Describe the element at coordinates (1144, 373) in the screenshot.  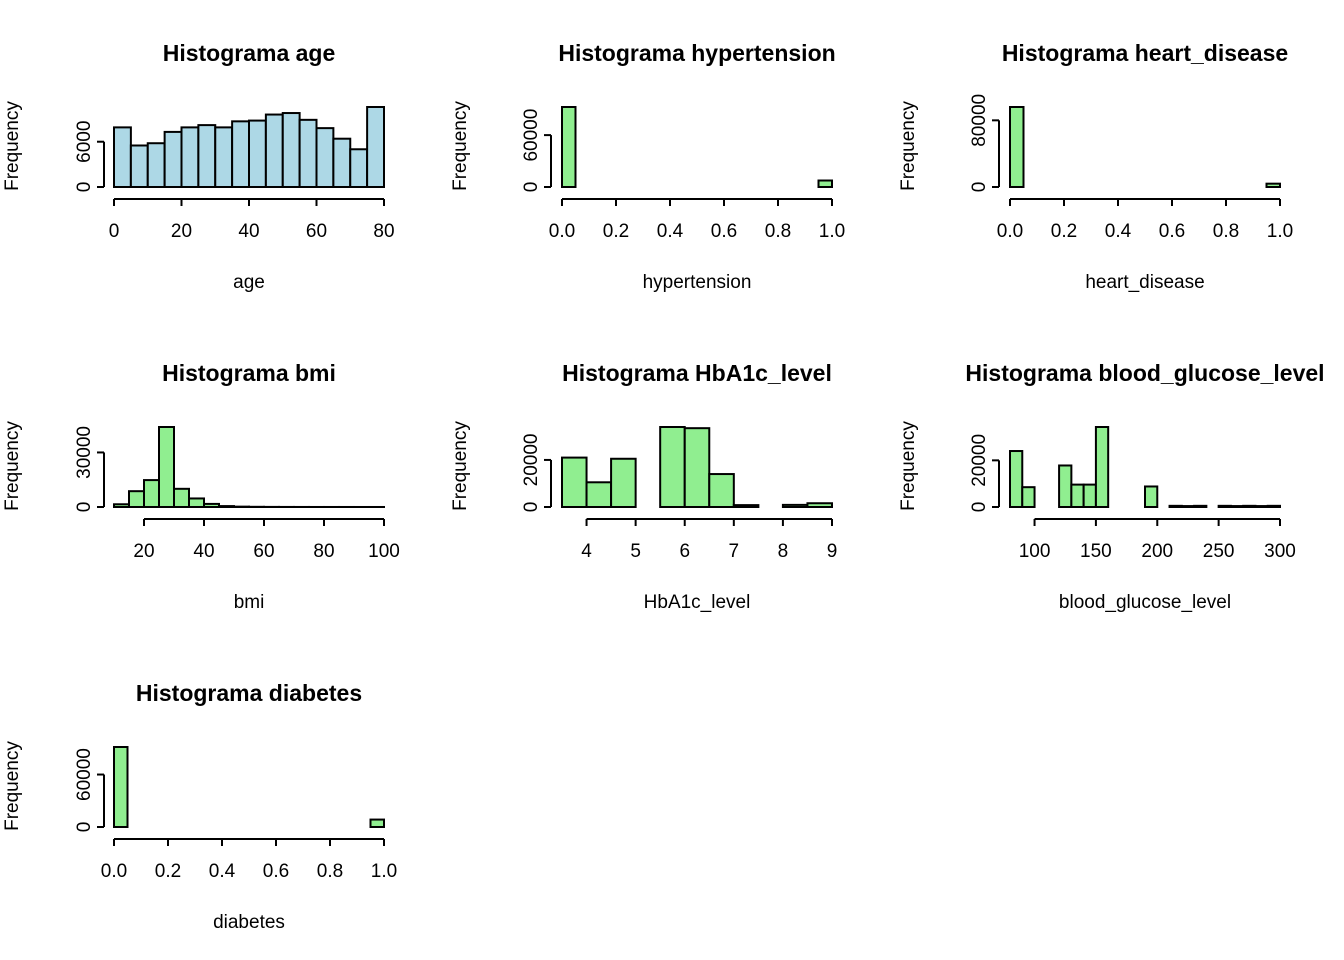
I see `chart-title: Histograma blood_glucose_level` at that location.